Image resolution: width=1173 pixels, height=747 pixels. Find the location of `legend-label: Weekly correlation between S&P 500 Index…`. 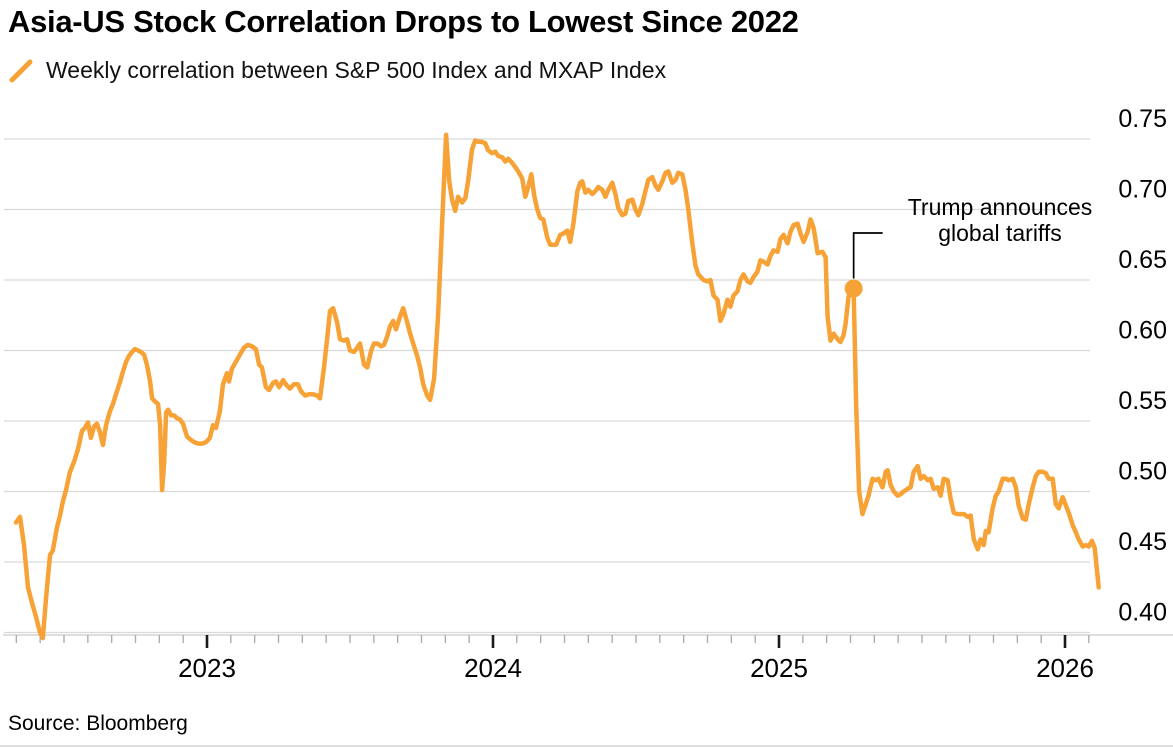

legend-label: Weekly correlation between S&P 500 Index… is located at coordinates (356, 70).